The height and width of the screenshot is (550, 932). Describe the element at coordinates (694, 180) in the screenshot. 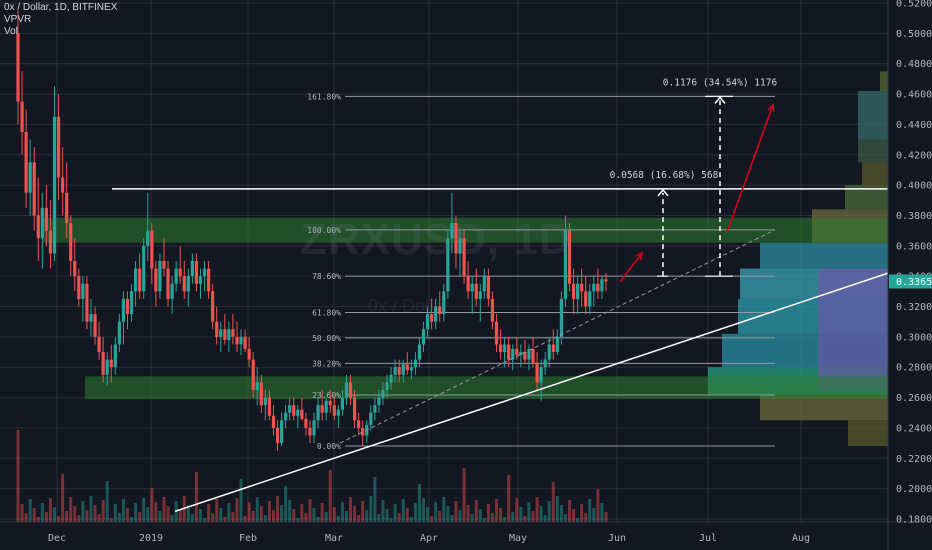

I see `measurement-tools: 0.0568 (16.68%) 568 0.1176 (34.54%) 1176` at that location.